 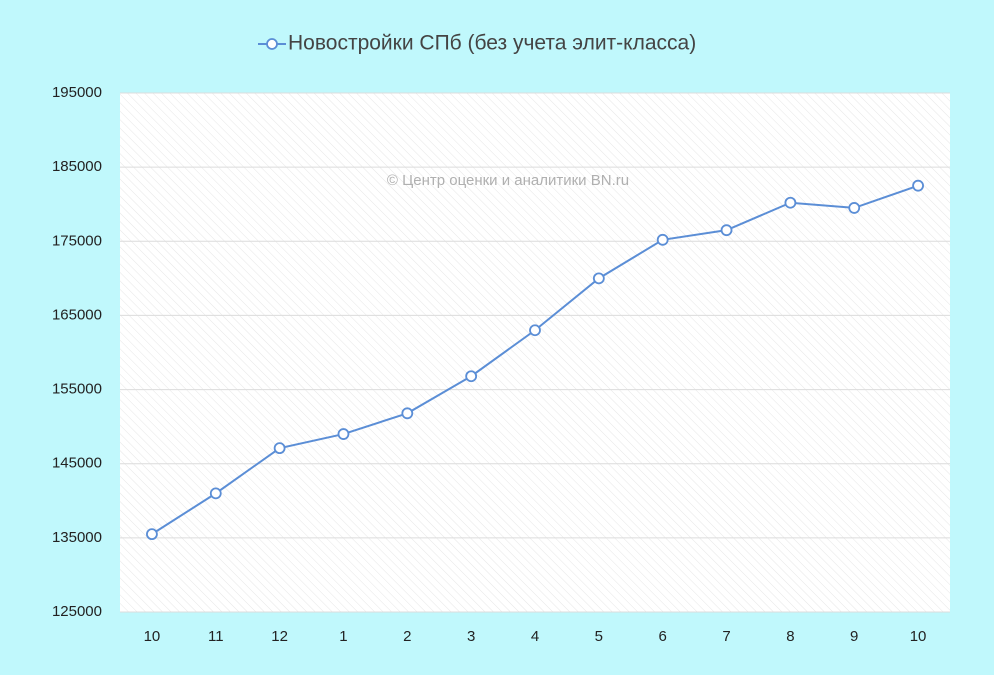 What do you see at coordinates (854, 636) in the screenshot?
I see `x-tick-label: 9` at bounding box center [854, 636].